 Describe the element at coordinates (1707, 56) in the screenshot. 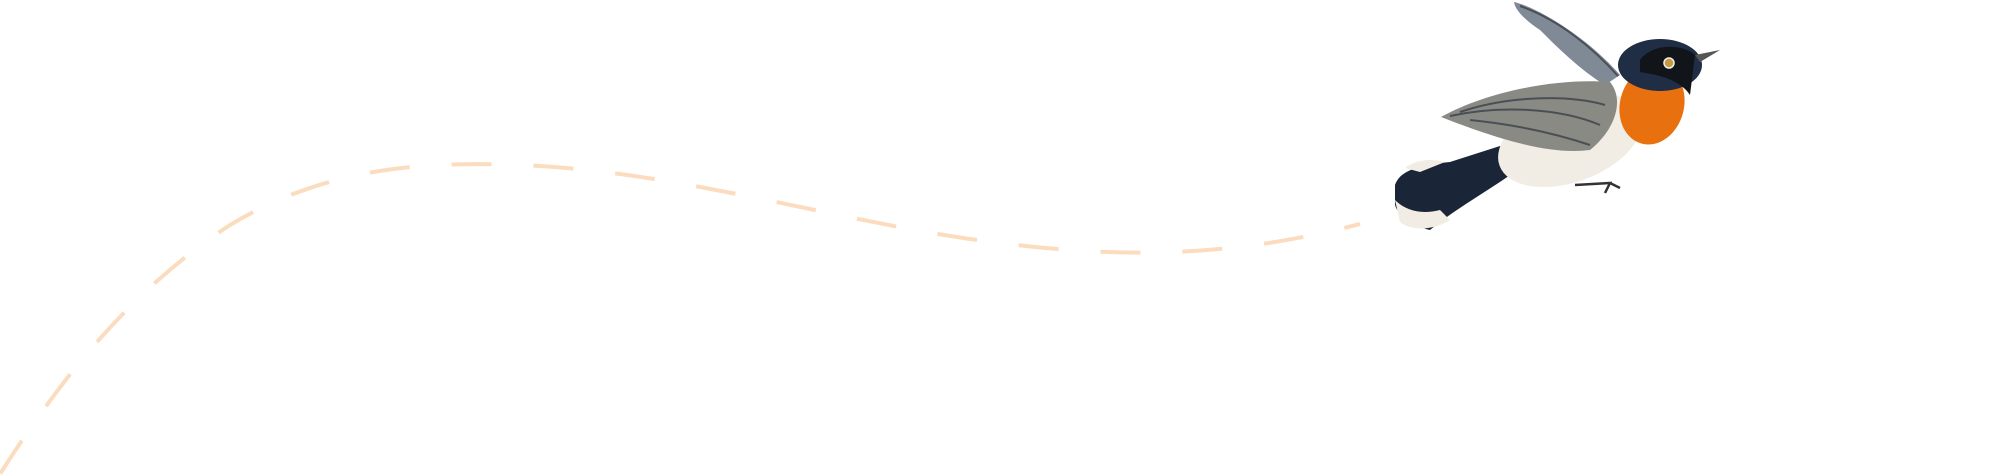

I see `bird-beak` at that location.